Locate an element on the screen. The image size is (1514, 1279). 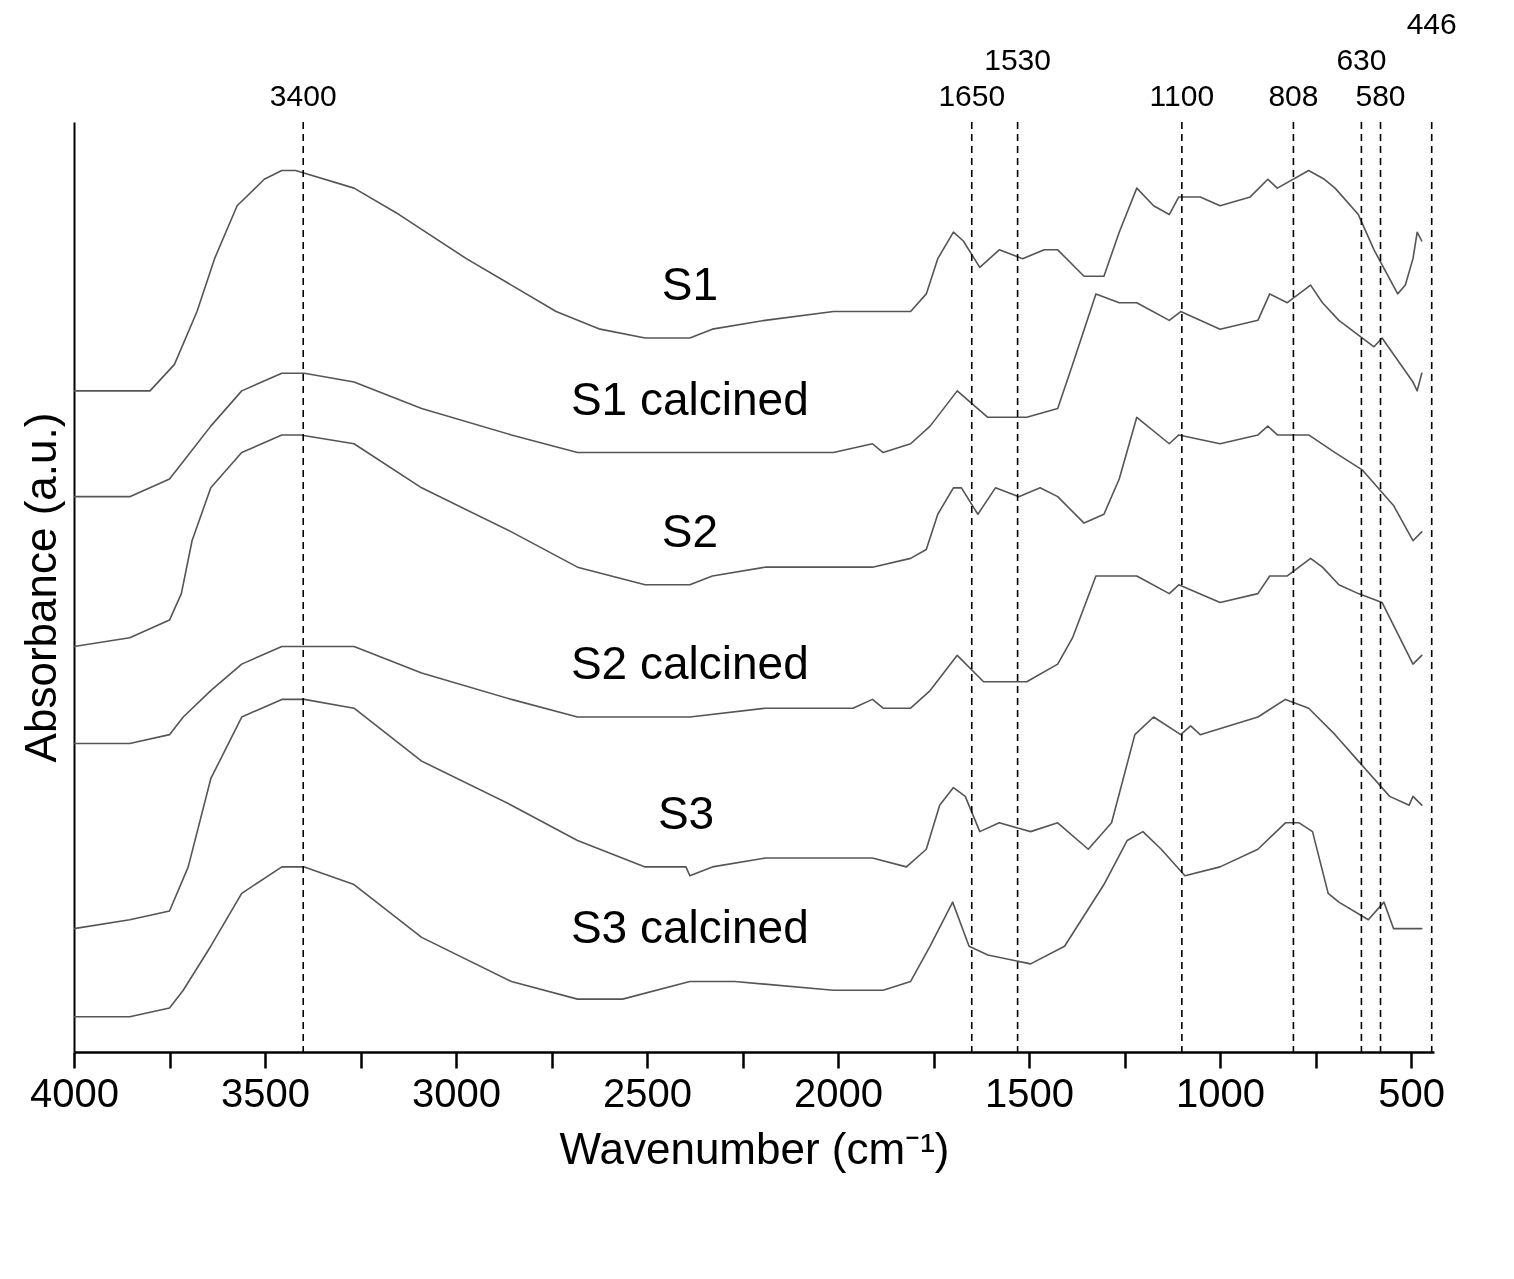
x-tick-label: 1000 is located at coordinates (1221, 1092).